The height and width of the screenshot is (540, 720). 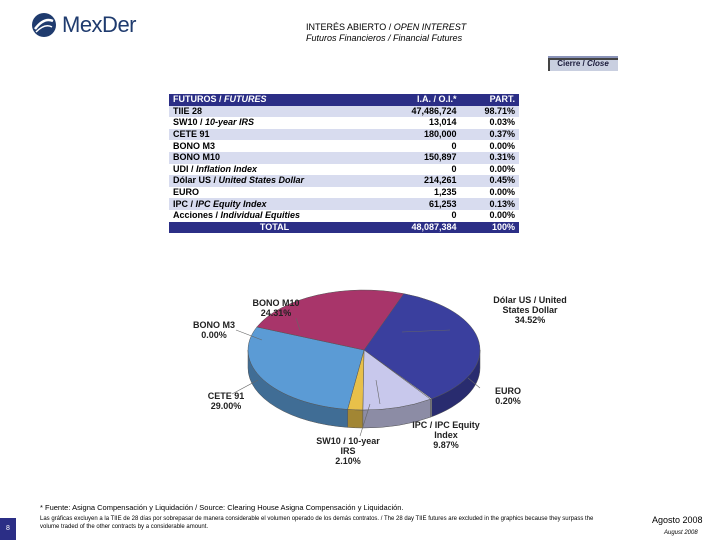 What do you see at coordinates (489, 227) in the screenshot?
I see `total-part: 100%` at bounding box center [489, 227].